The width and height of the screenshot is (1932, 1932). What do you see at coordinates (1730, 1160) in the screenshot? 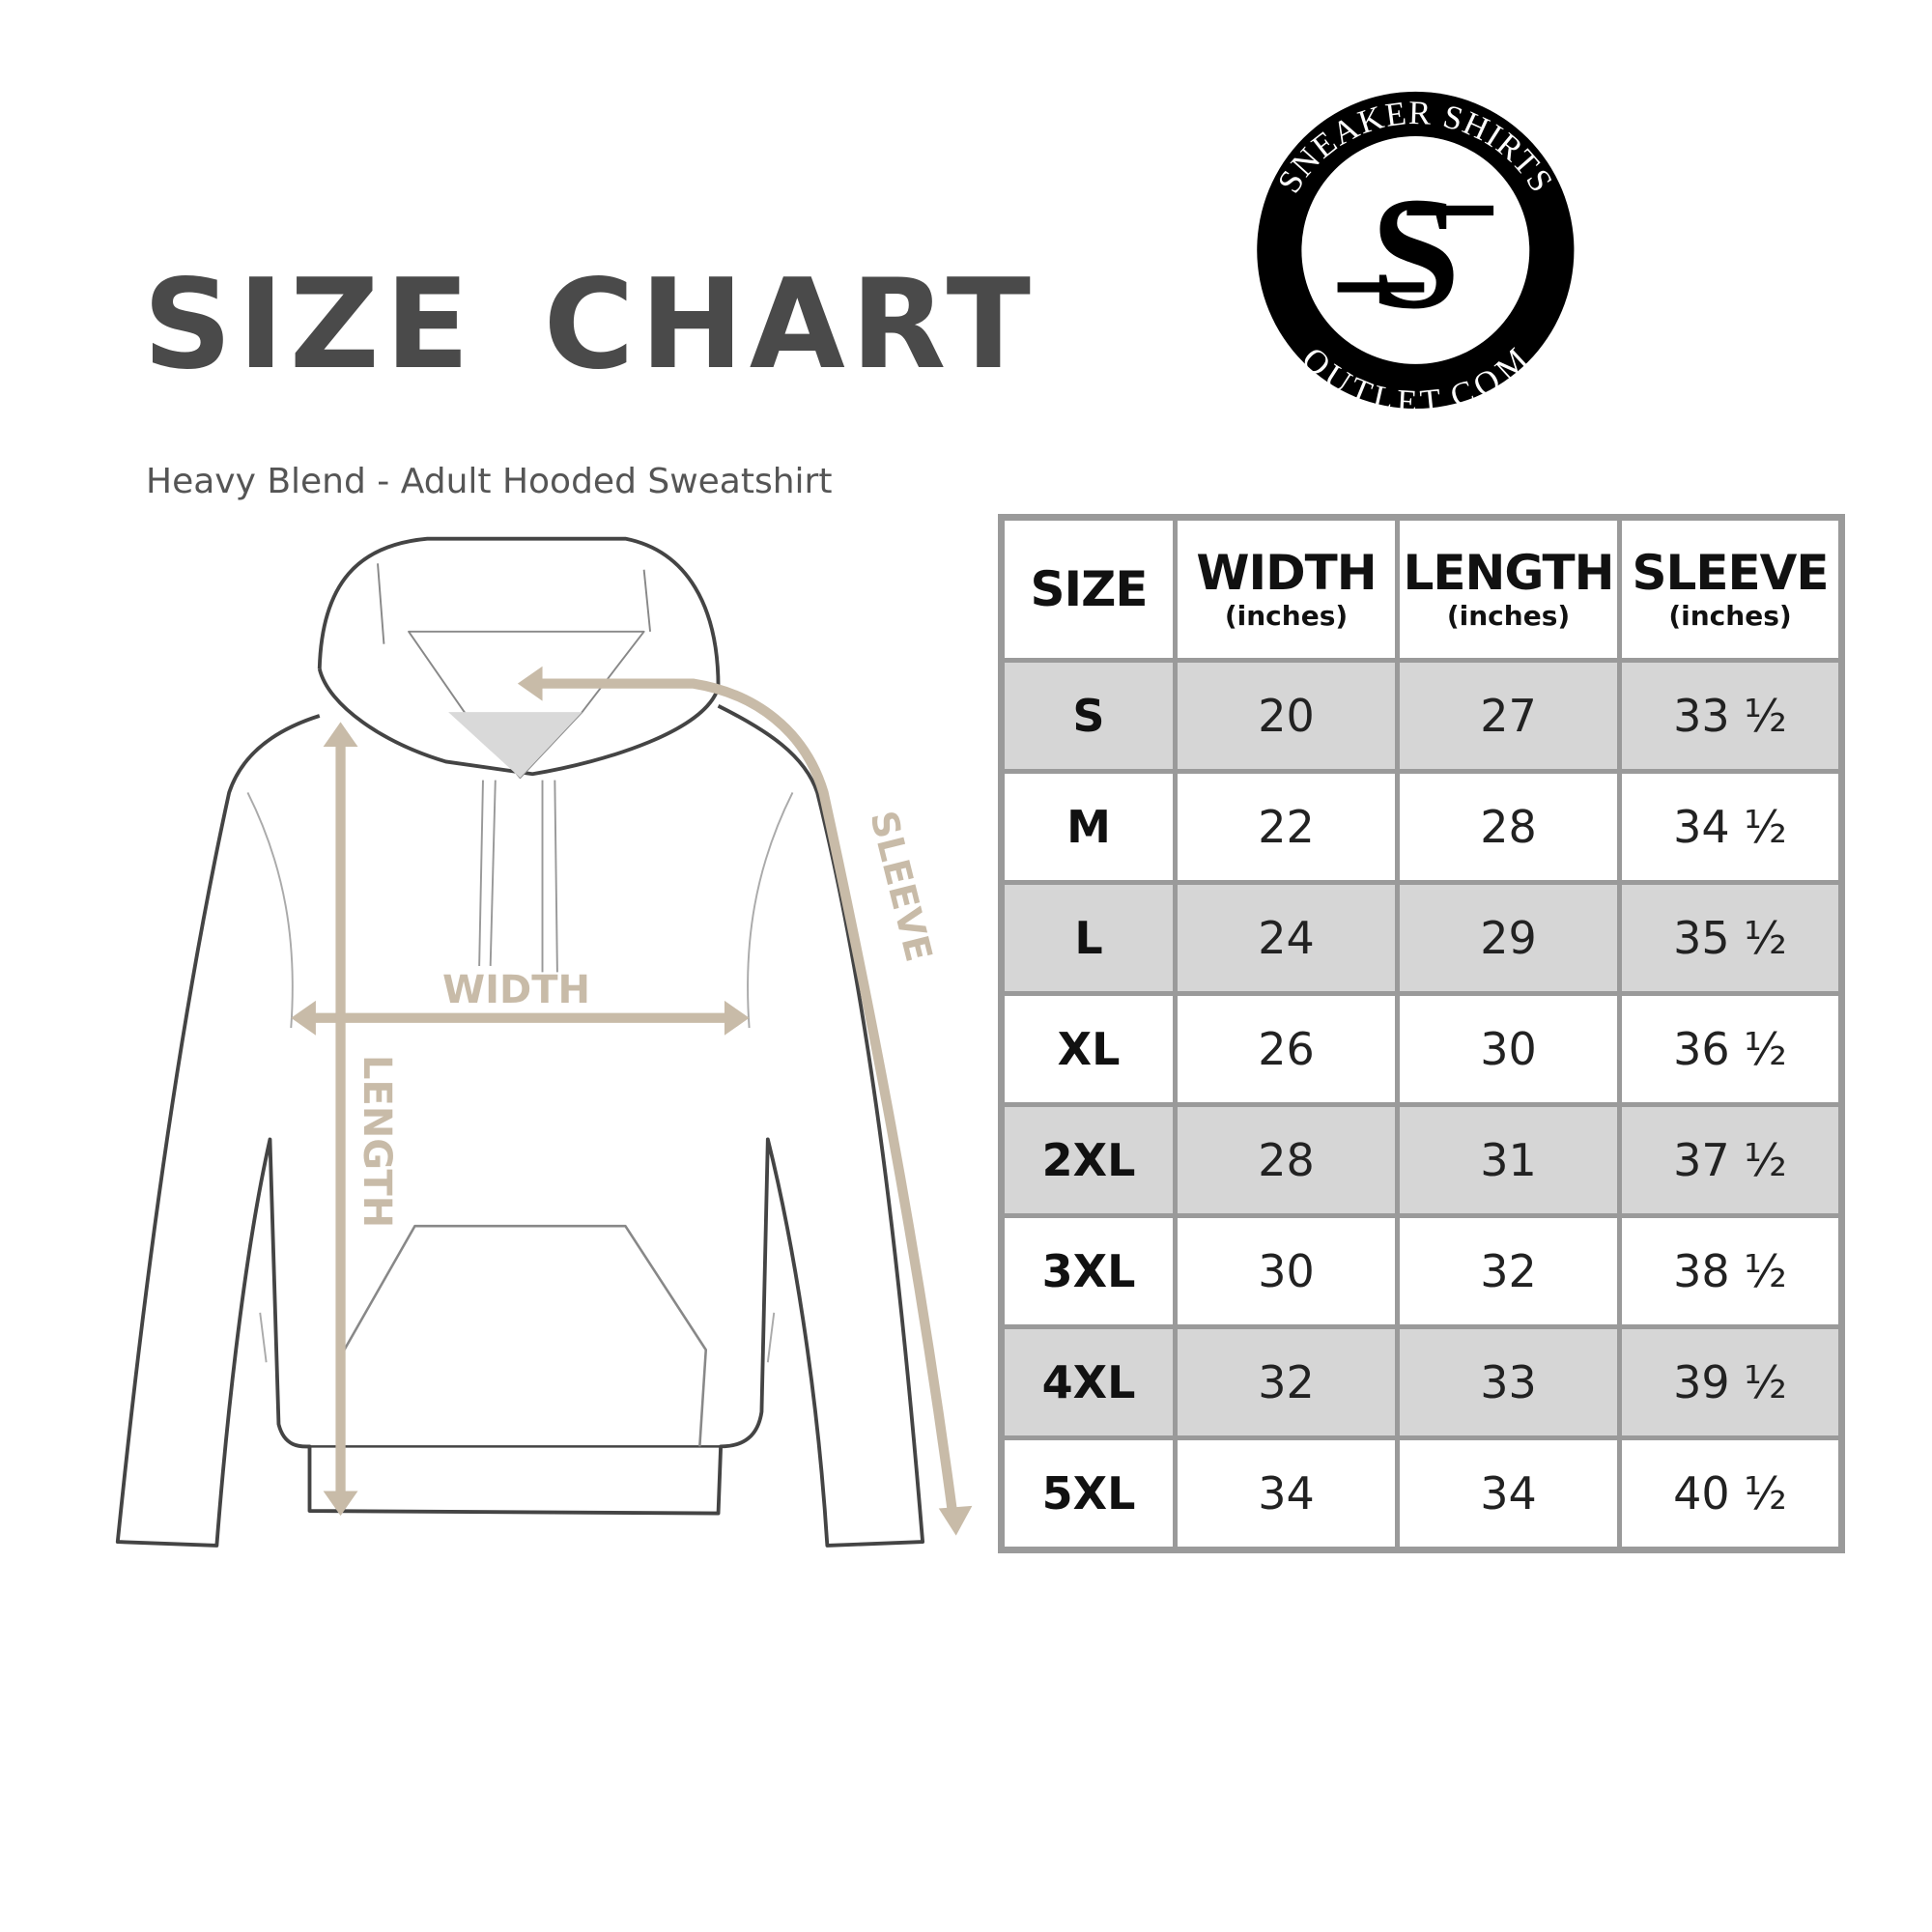
I see `sleeve-cell: 37 ½` at bounding box center [1730, 1160].